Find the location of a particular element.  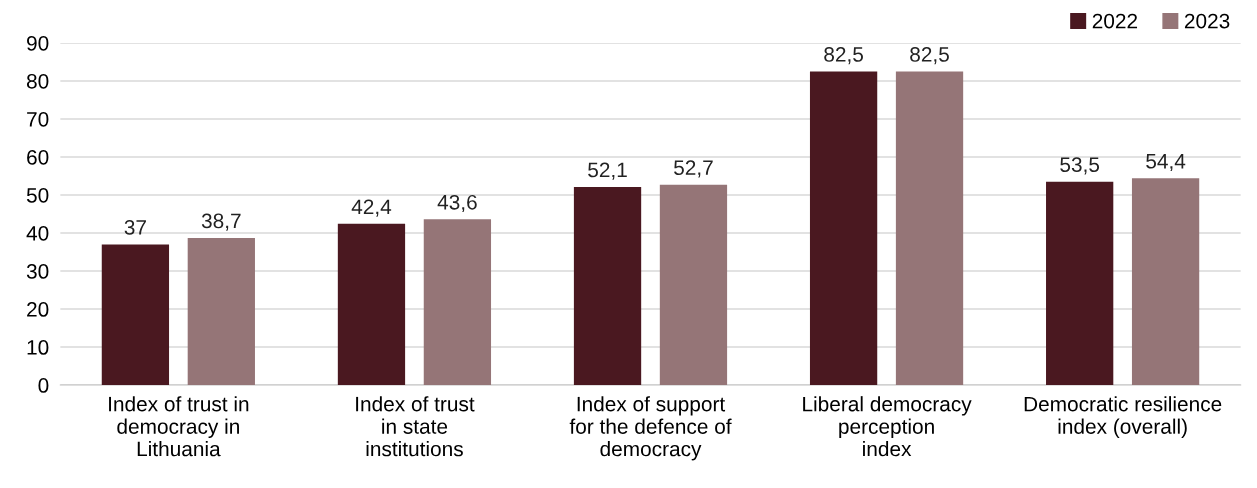

y-tick-label: 80 is located at coordinates (37, 81).